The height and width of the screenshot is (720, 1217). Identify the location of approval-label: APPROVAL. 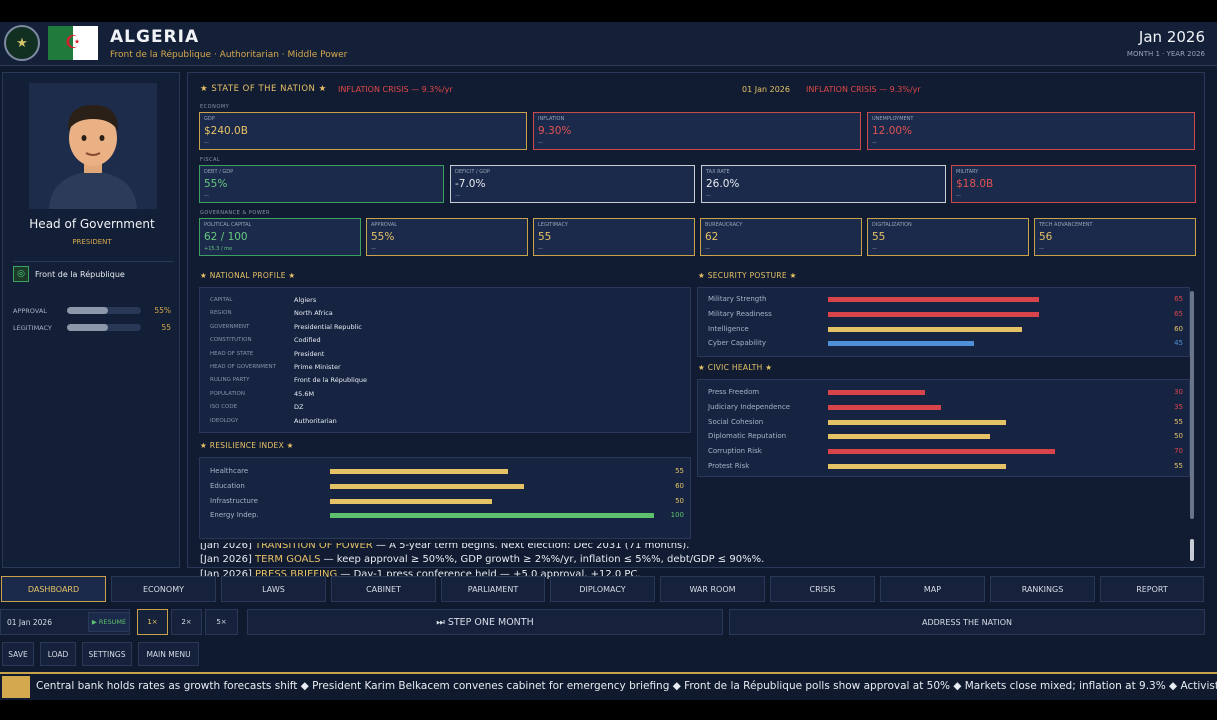
(30, 310).